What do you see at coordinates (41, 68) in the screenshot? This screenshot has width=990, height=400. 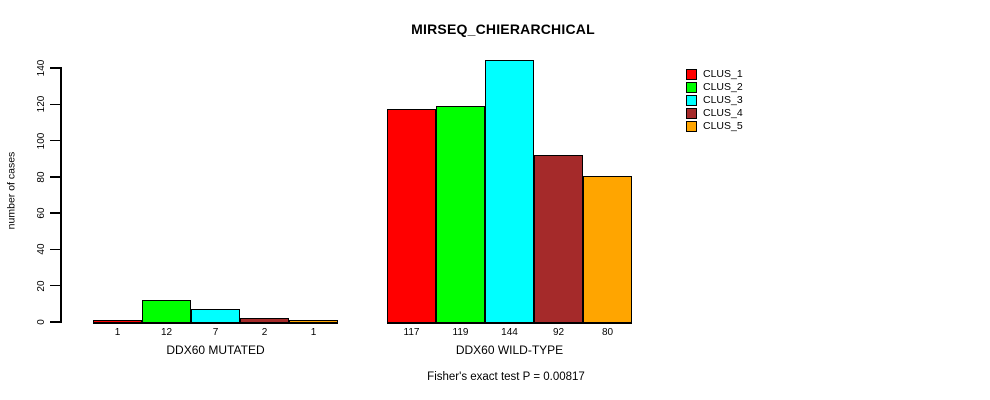 I see `y-axis-tick-label: 140` at bounding box center [41, 68].